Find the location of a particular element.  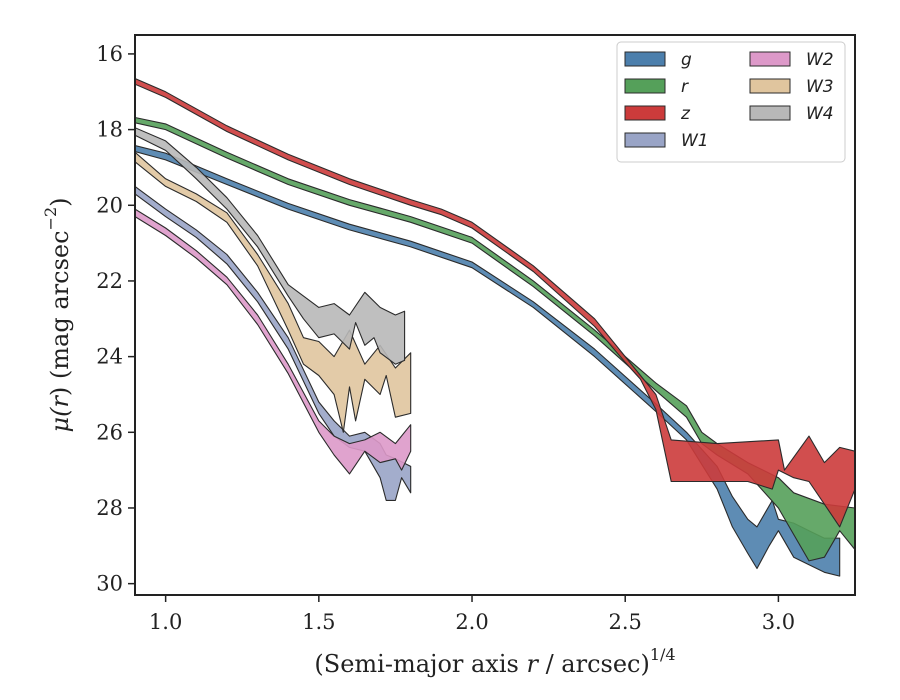

series-band-w3 is located at coordinates (273, 292).